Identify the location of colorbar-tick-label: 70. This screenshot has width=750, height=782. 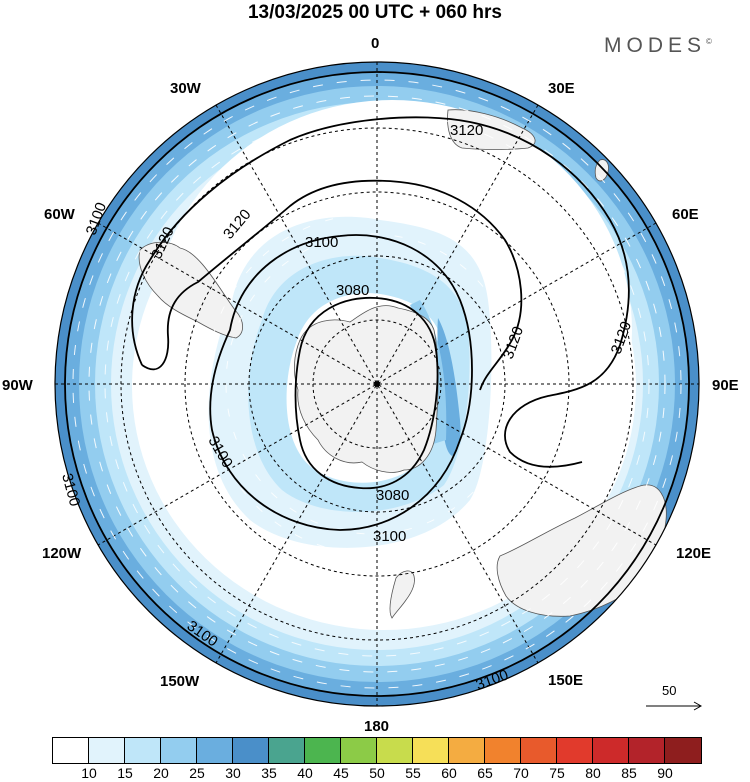
(521, 773).